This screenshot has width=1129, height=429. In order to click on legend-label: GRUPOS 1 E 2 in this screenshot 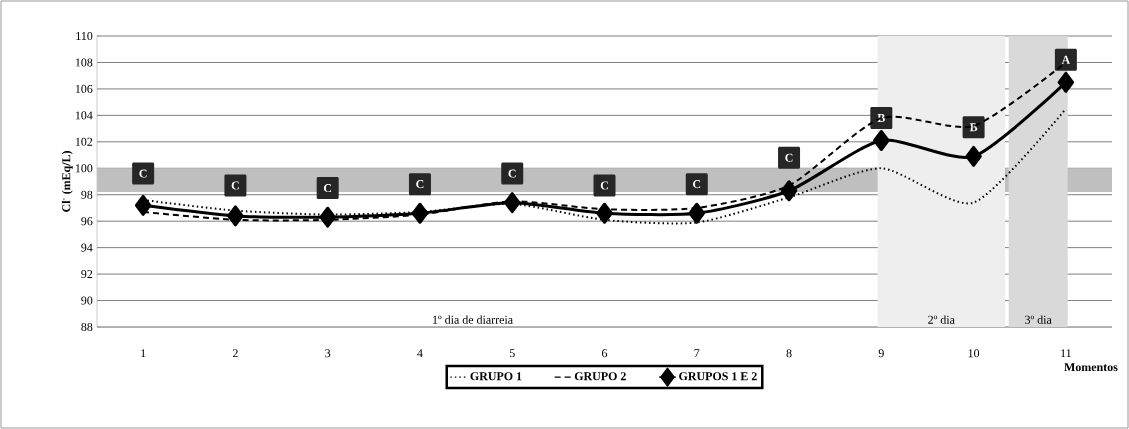, I will do `click(718, 376)`.